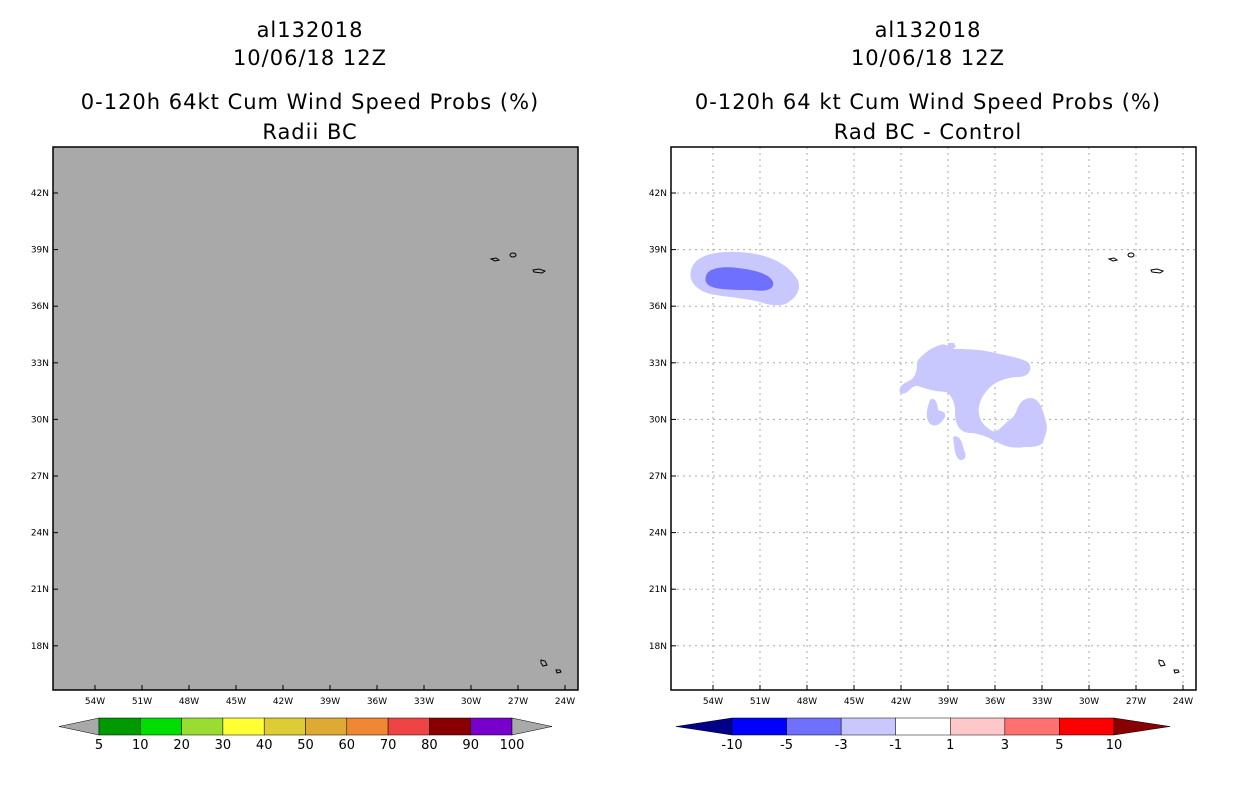 The width and height of the screenshot is (1236, 800). I want to click on right-product-title: 0-120h 64 kt Cum Wind Speed Probs (%), so click(928, 102).